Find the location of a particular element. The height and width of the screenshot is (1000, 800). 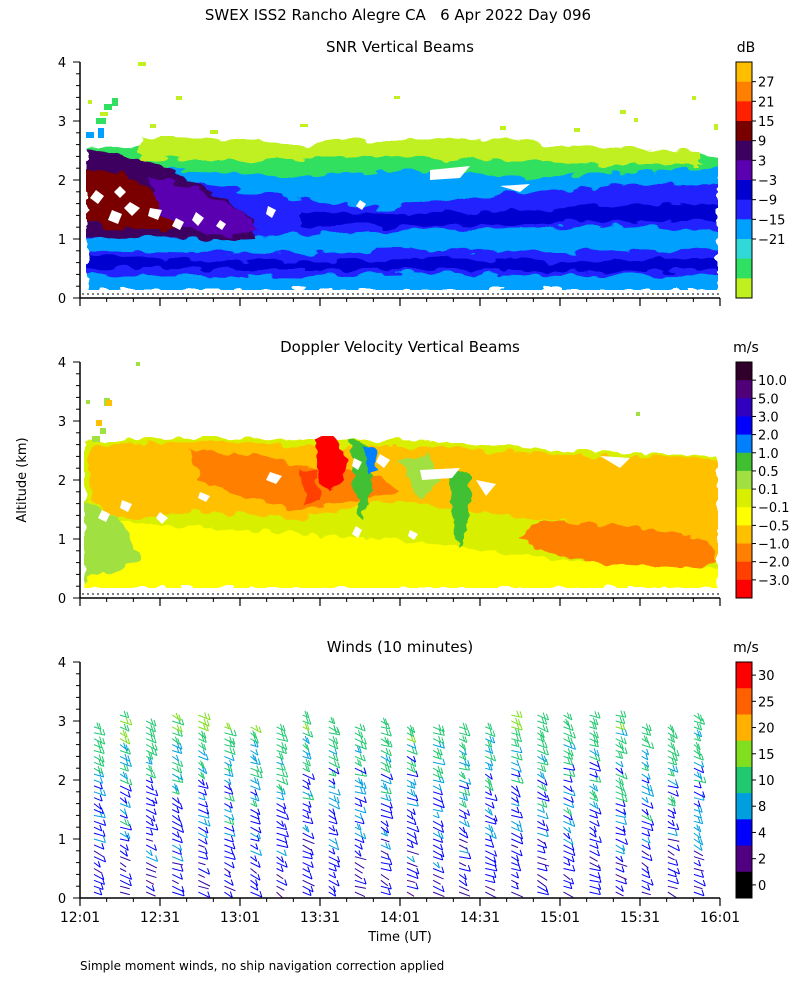

colorbar-label: 3 is located at coordinates (762, 161).